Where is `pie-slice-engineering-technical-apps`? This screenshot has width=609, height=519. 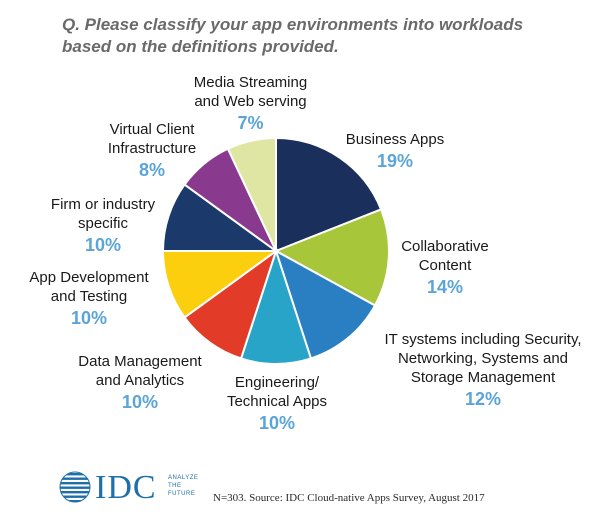 pie-slice-engineering-technical-apps is located at coordinates (276, 306).